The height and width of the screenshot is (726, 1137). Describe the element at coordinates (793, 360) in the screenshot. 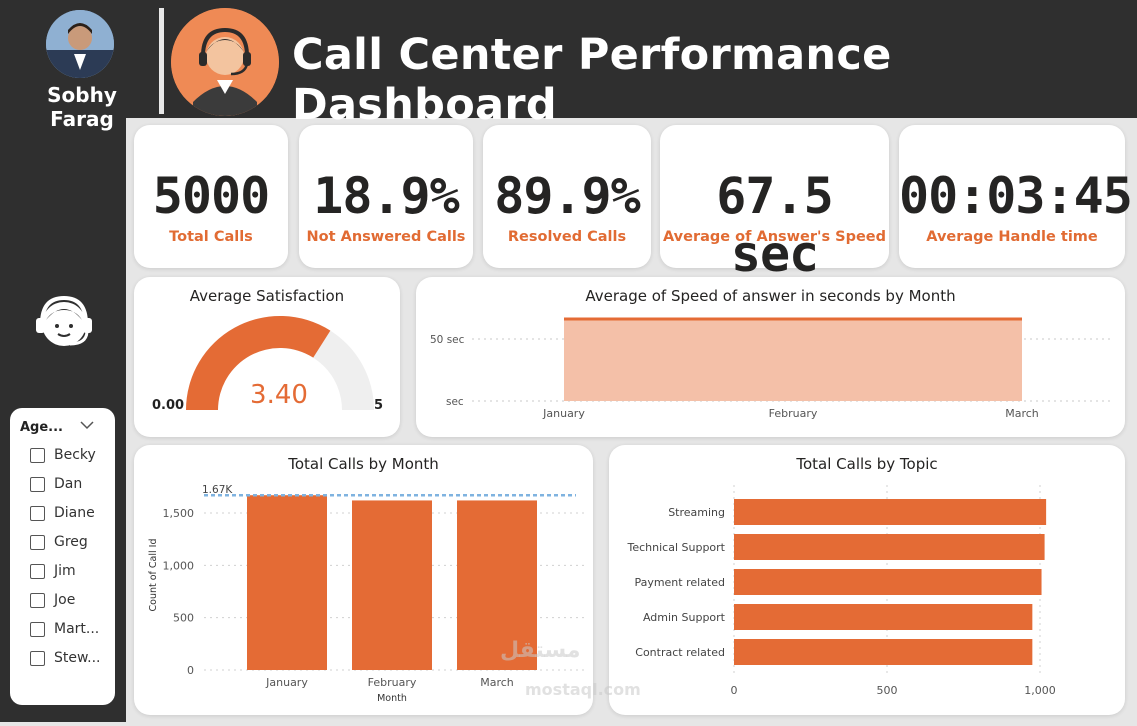

I see `area-fill` at that location.